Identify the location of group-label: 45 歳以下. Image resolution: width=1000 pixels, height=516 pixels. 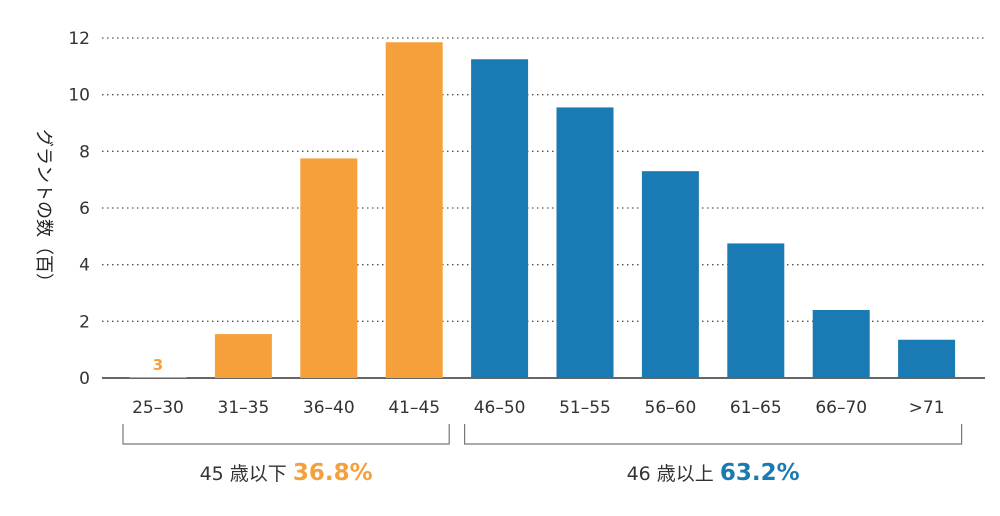
(246, 474).